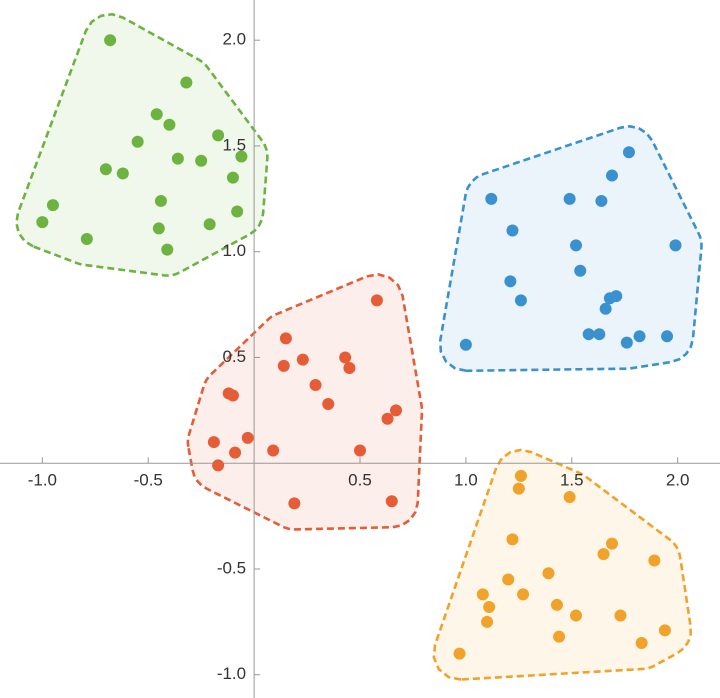 Image resolution: width=720 pixels, height=698 pixels. What do you see at coordinates (42, 480) in the screenshot?
I see `x-tick-label: -1.0` at bounding box center [42, 480].